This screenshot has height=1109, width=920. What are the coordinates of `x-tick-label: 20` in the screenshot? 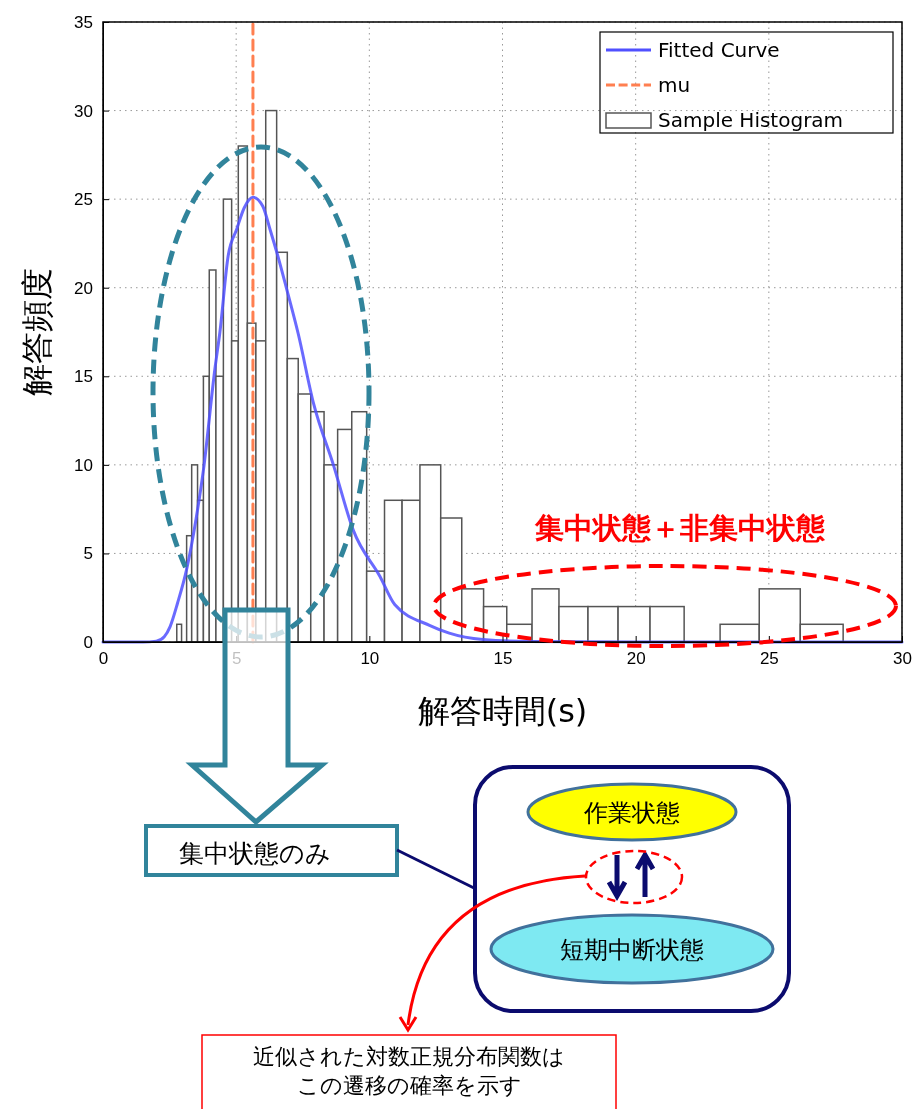 It's located at (636, 659).